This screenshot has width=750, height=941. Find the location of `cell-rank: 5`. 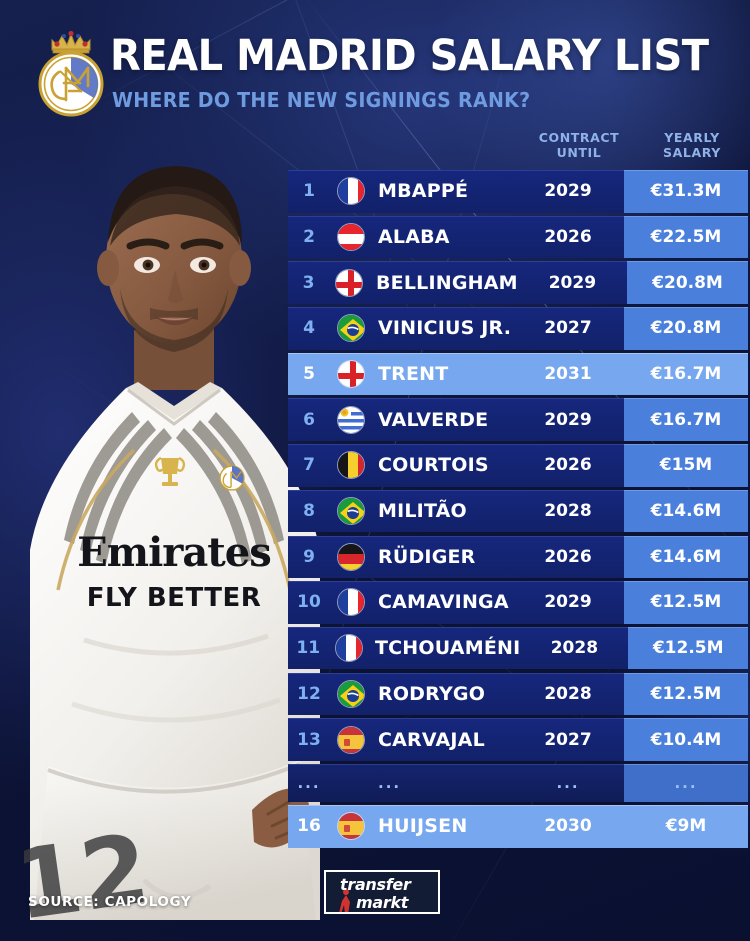

cell-rank: 5 is located at coordinates (309, 374).